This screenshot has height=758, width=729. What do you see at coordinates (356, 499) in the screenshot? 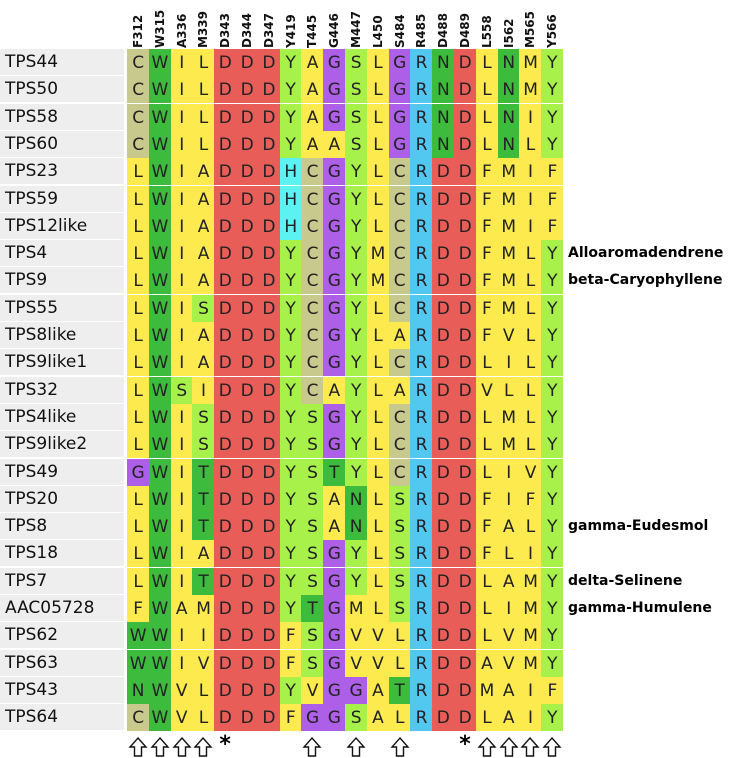
I see `residue-cell: N` at bounding box center [356, 499].